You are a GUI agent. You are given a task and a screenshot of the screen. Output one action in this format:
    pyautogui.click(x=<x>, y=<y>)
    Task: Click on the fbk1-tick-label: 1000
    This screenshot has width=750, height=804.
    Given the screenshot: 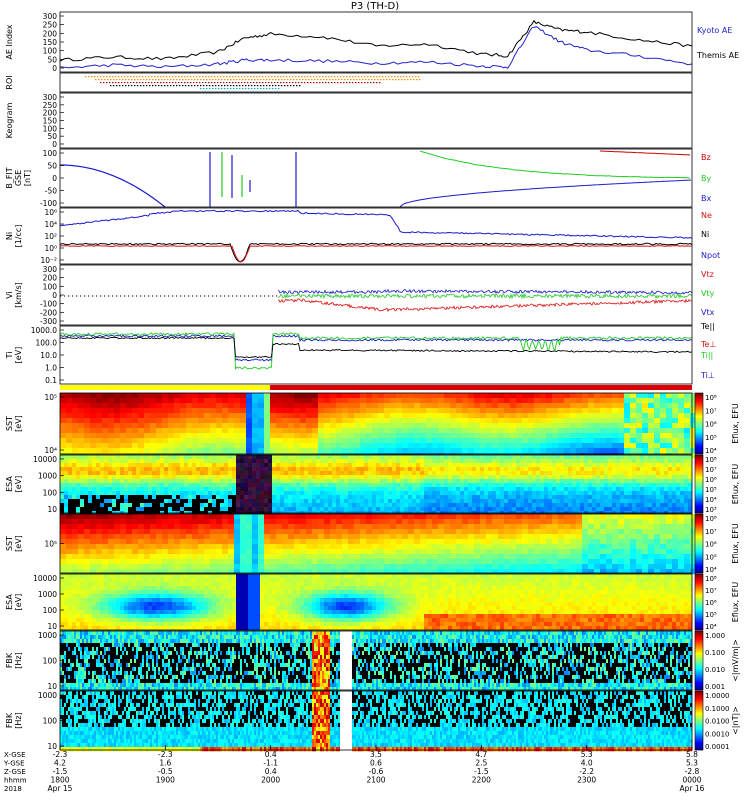 What is the action you would take?
    pyautogui.click(x=47, y=635)
    